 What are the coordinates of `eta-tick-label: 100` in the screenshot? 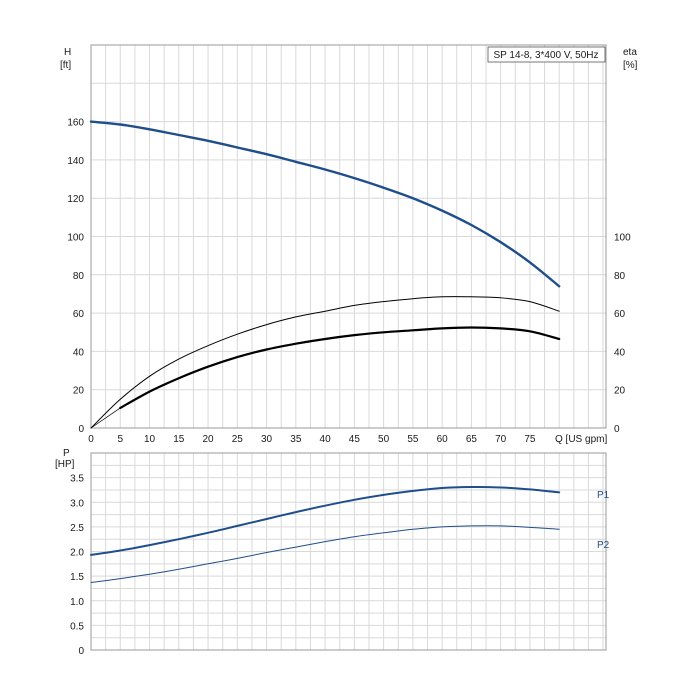 It's located at (622, 238).